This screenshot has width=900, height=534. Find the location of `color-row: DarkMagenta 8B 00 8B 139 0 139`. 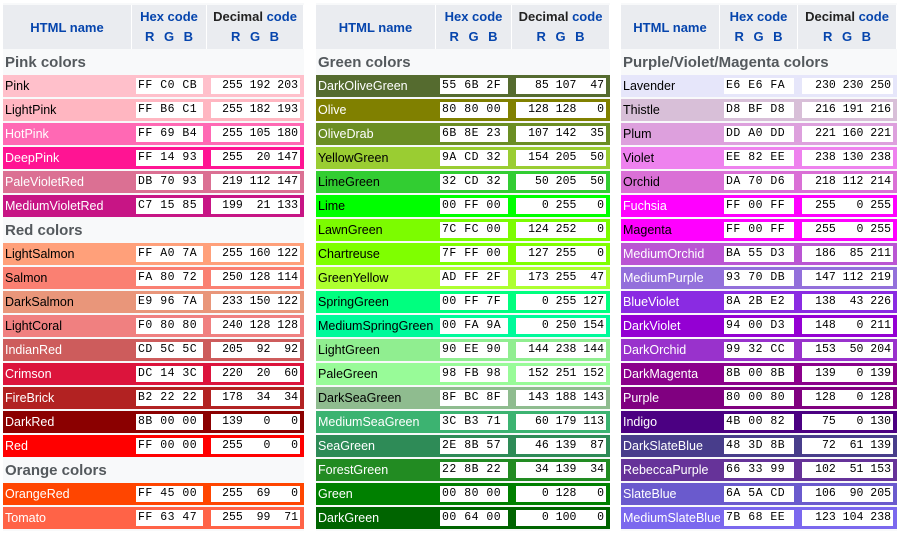

color-row: DarkMagenta 8B 00 8B 139 0 139 is located at coordinates (759, 374).